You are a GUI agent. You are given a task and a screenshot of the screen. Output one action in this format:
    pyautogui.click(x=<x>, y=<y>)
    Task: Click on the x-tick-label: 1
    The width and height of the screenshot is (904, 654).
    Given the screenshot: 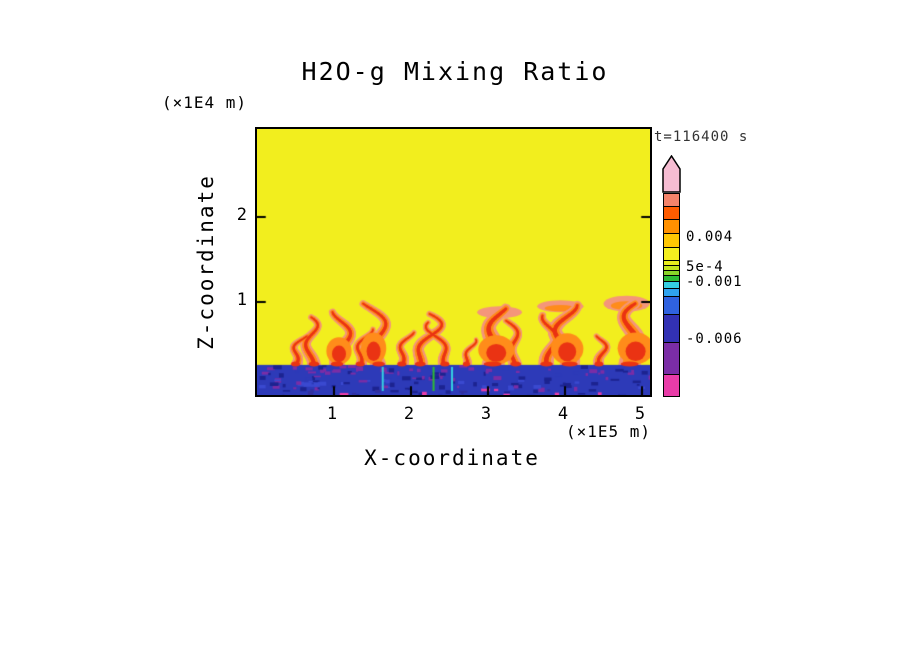 What is the action you would take?
    pyautogui.click(x=332, y=414)
    